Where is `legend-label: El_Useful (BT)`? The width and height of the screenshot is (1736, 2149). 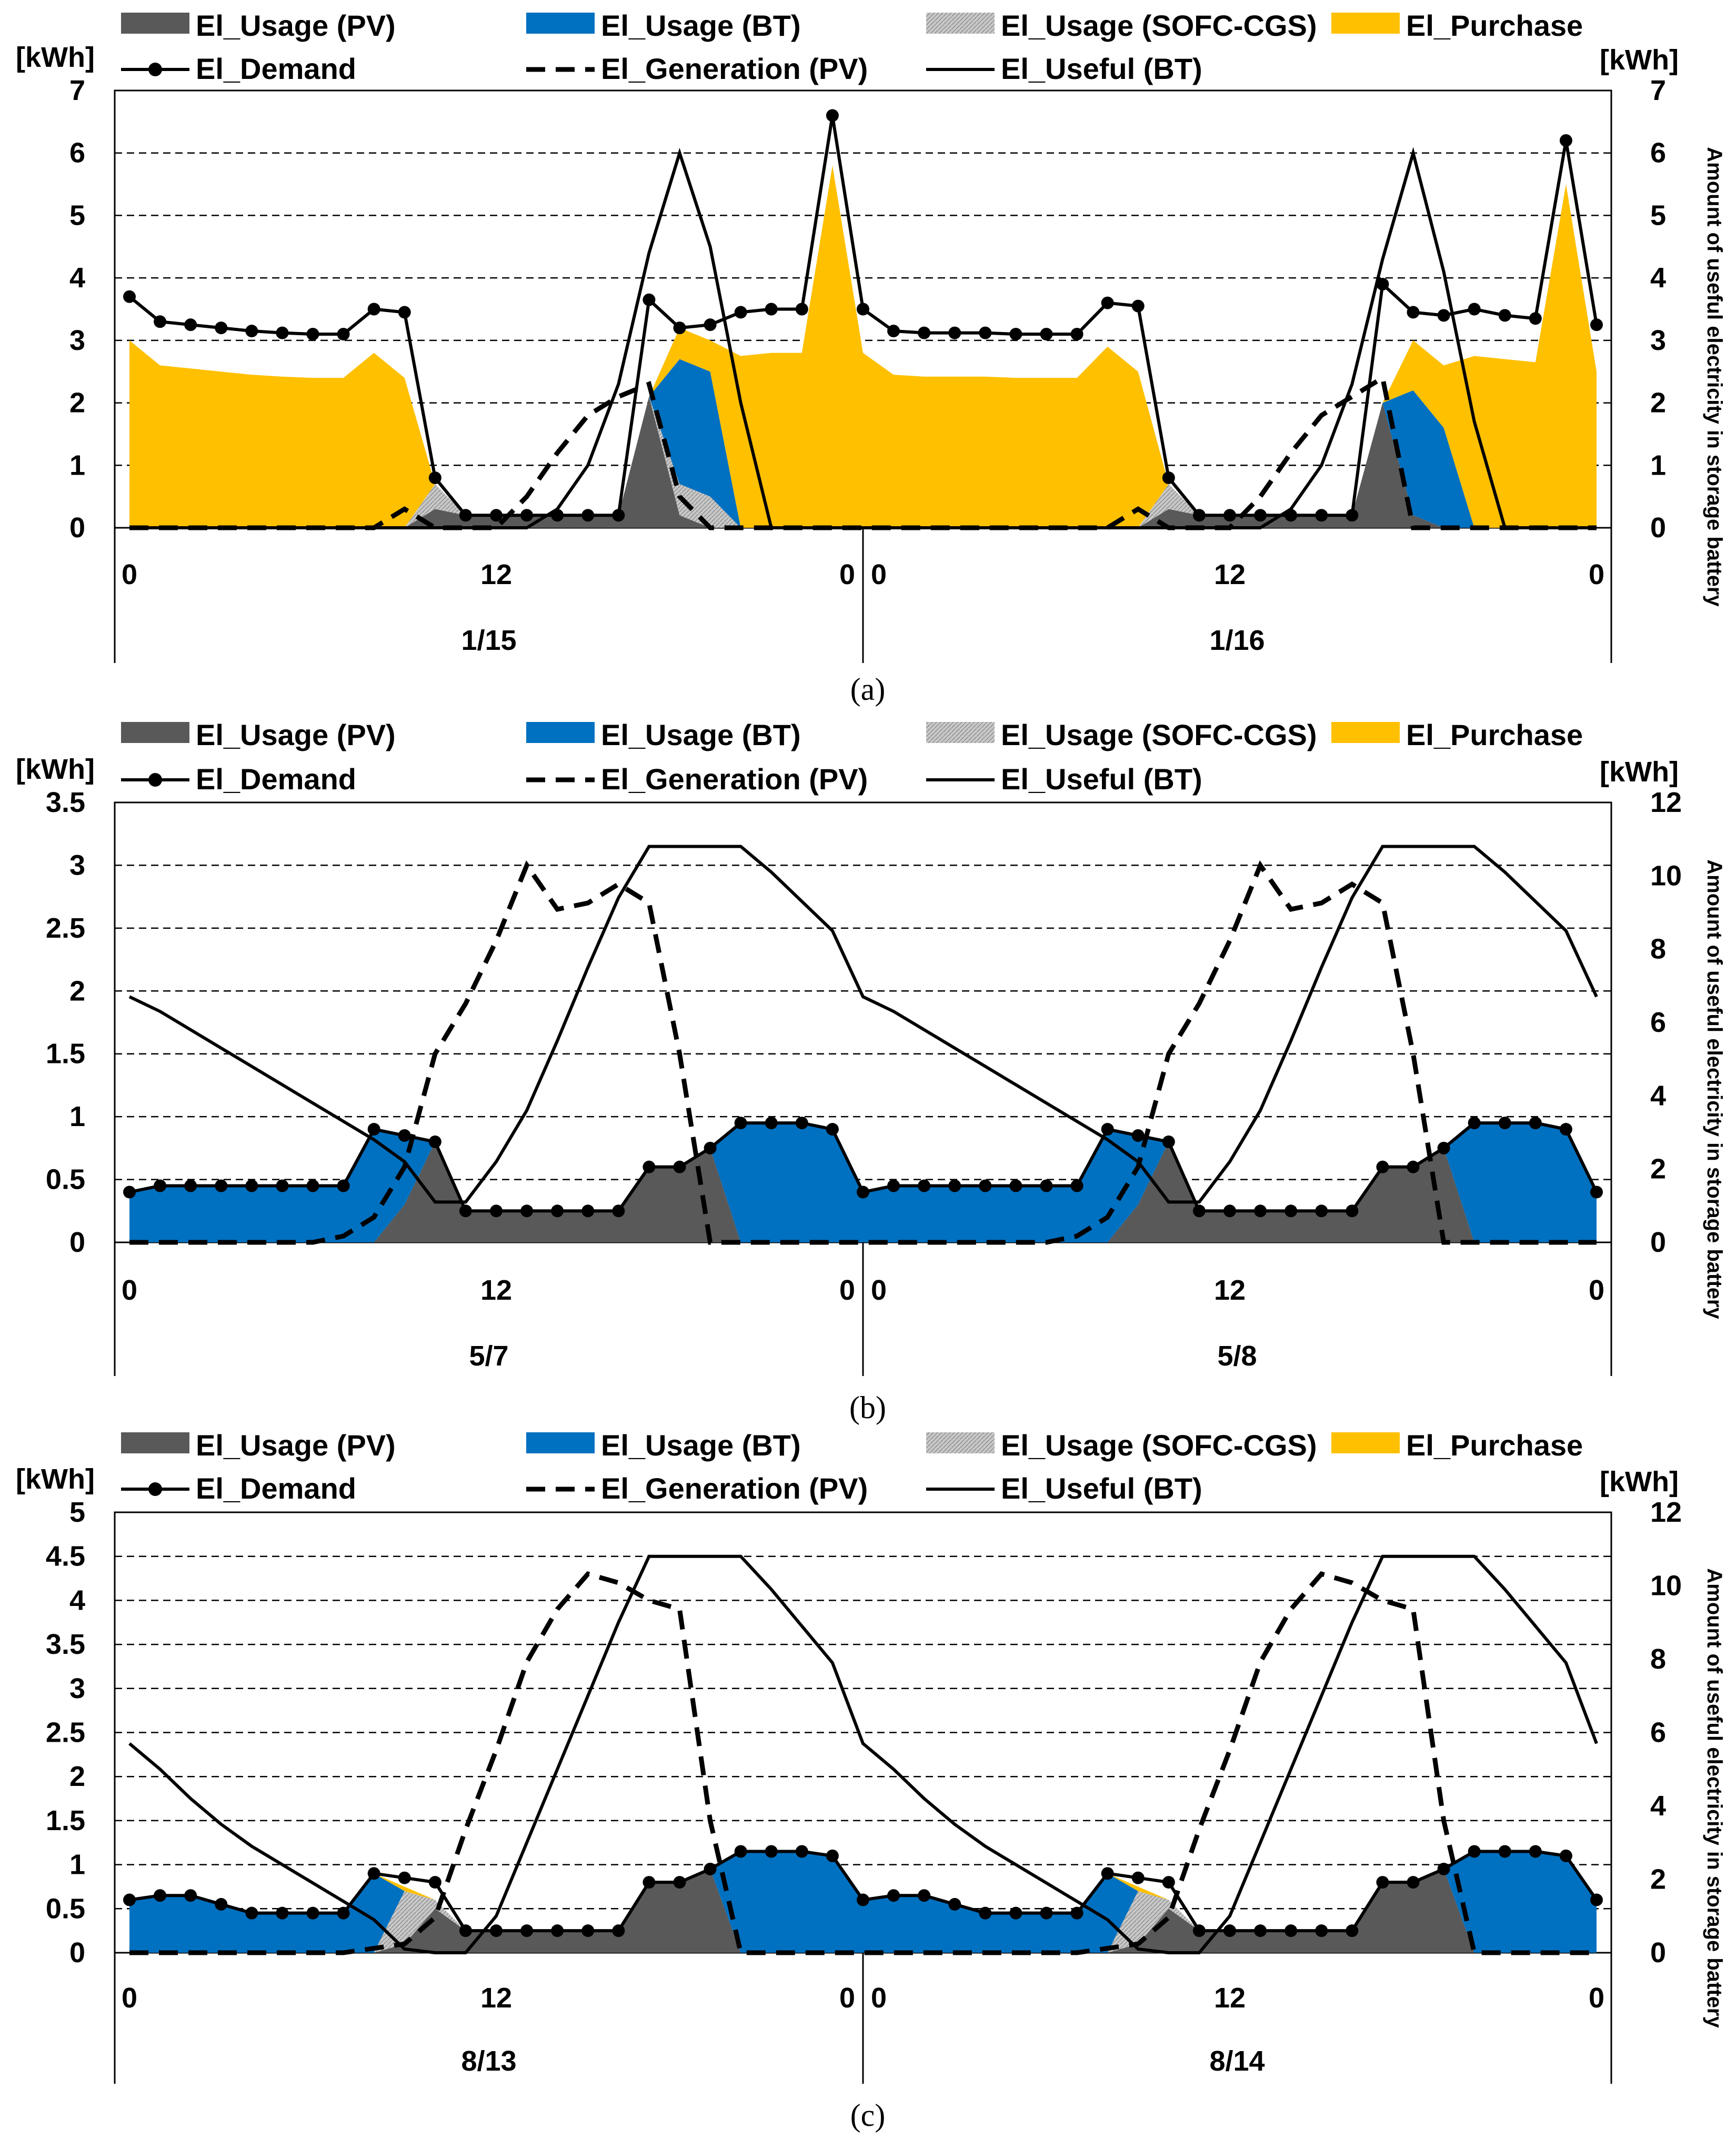 legend-label: El_Useful (BT) is located at coordinates (1101, 779).